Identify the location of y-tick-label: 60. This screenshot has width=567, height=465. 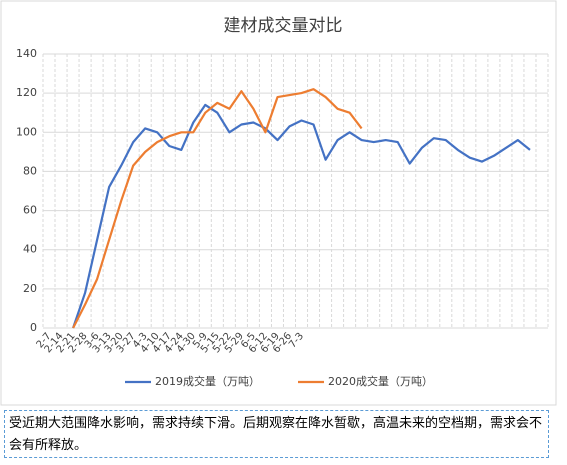
(30, 210).